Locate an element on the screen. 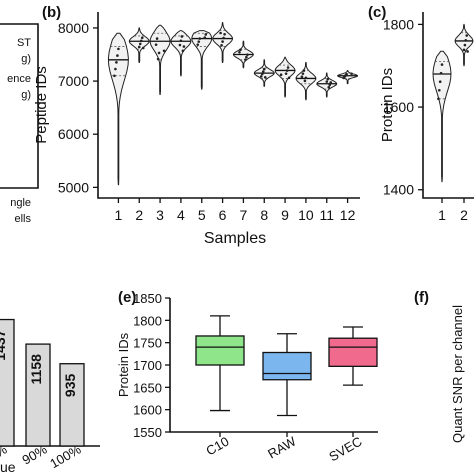 This screenshot has height=474, width=474. y-tick-label: 5000 is located at coordinates (73, 187).